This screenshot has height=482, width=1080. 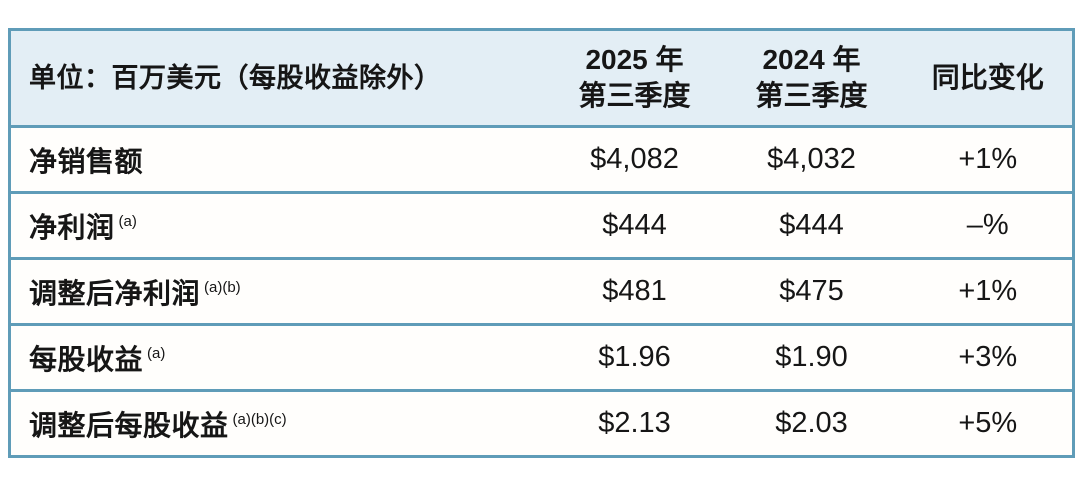 What do you see at coordinates (279, 292) in the screenshot?
I see `row-label: 调整后净利润 (a)(b)` at bounding box center [279, 292].